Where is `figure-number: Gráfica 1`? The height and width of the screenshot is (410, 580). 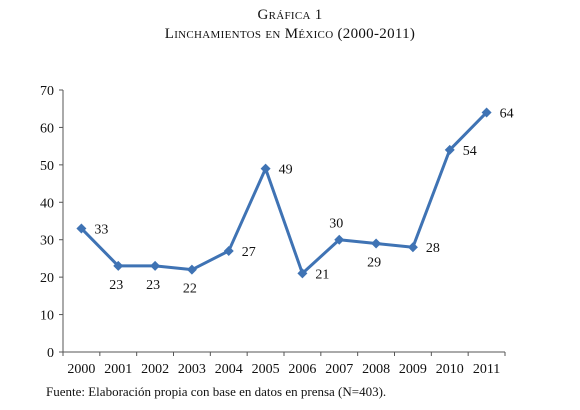 figure-number: Gráfica 1 is located at coordinates (290, 15).